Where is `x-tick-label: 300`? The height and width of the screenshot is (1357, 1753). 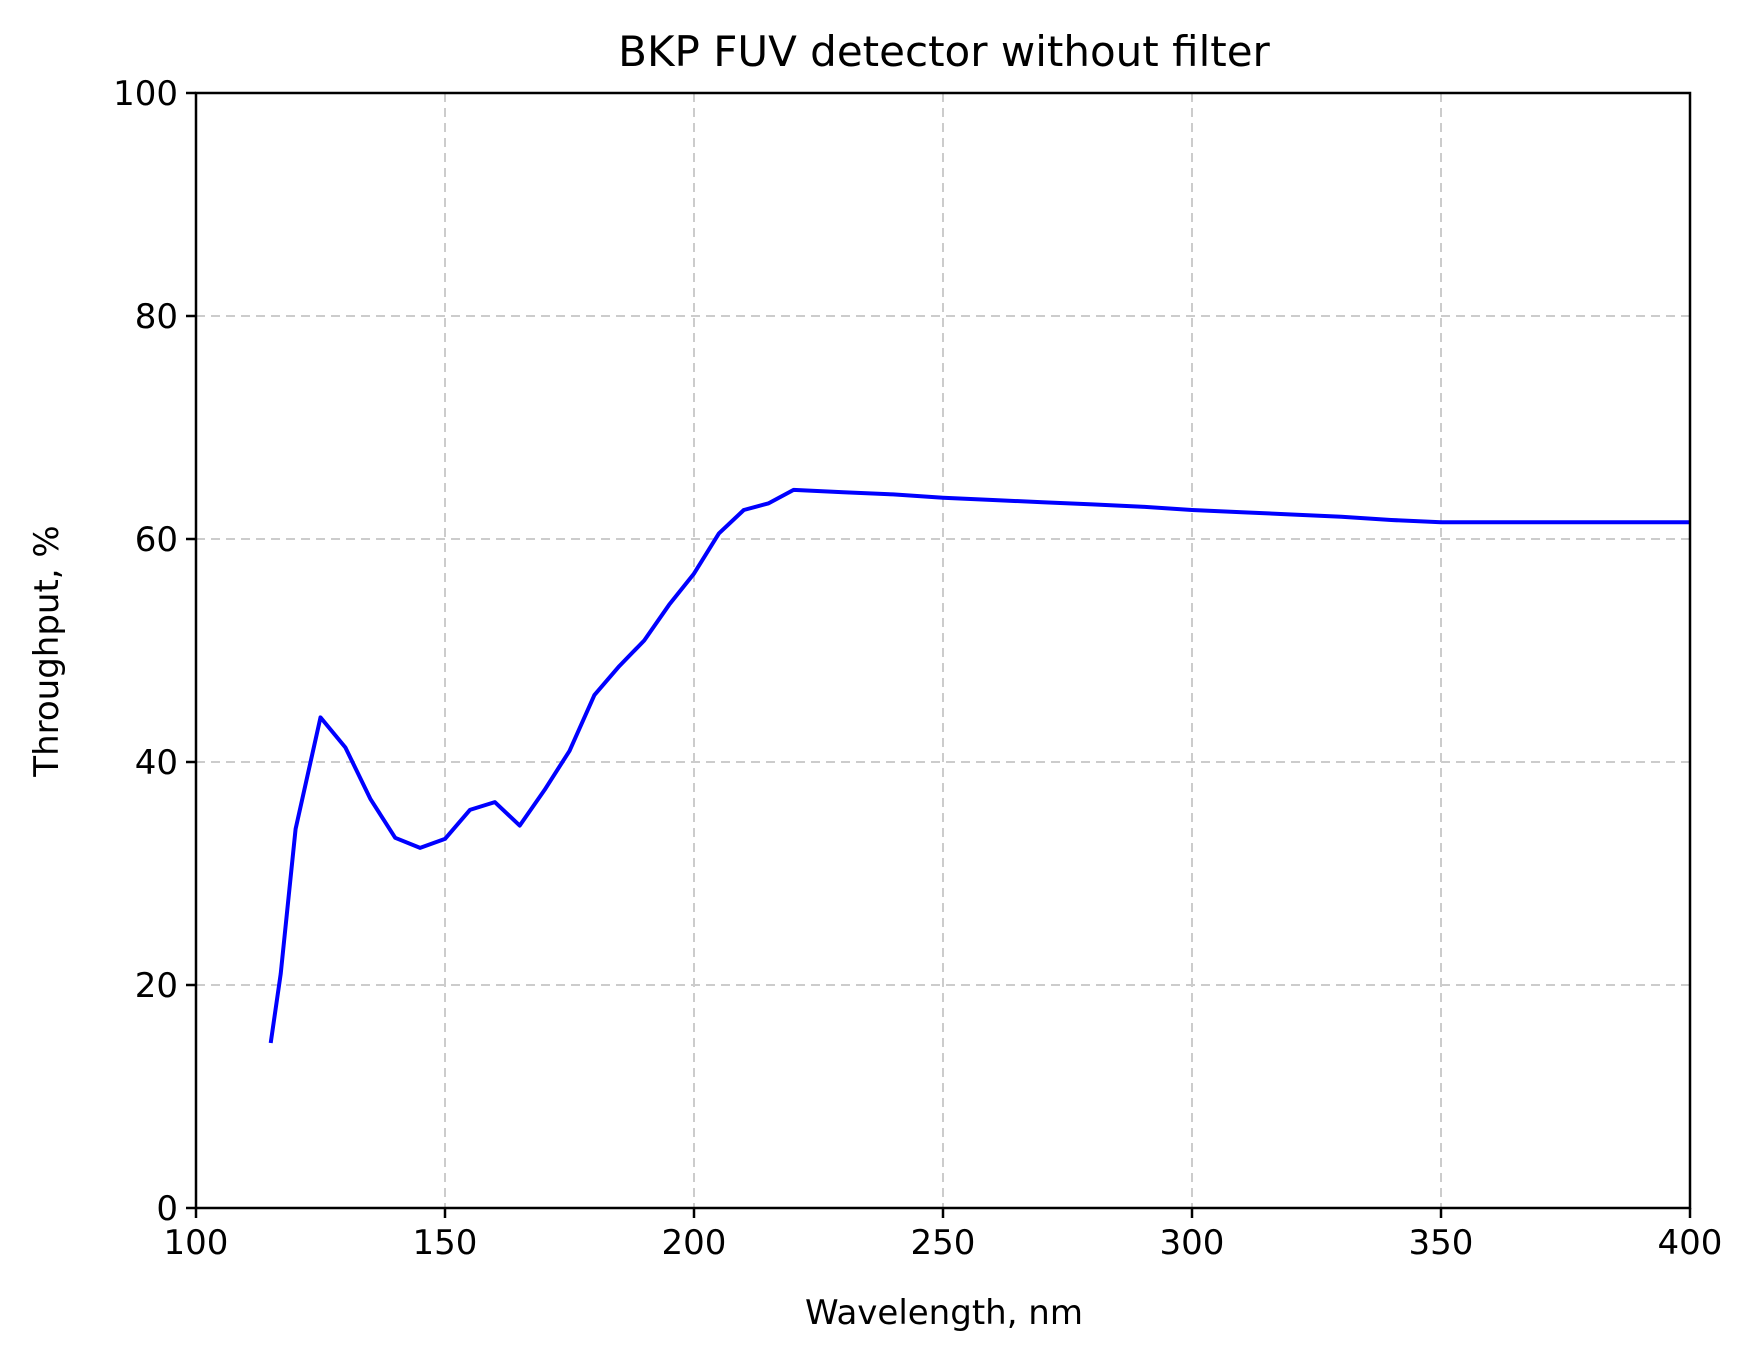 x-tick-label: 300 is located at coordinates (1192, 1243).